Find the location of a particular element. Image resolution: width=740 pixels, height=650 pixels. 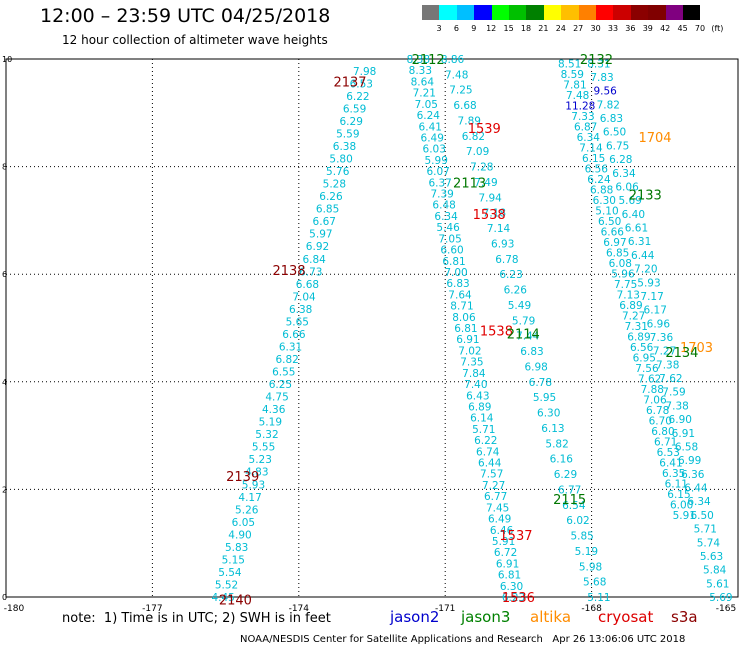

wave-height-value: 6.41 is located at coordinates (670, 464).